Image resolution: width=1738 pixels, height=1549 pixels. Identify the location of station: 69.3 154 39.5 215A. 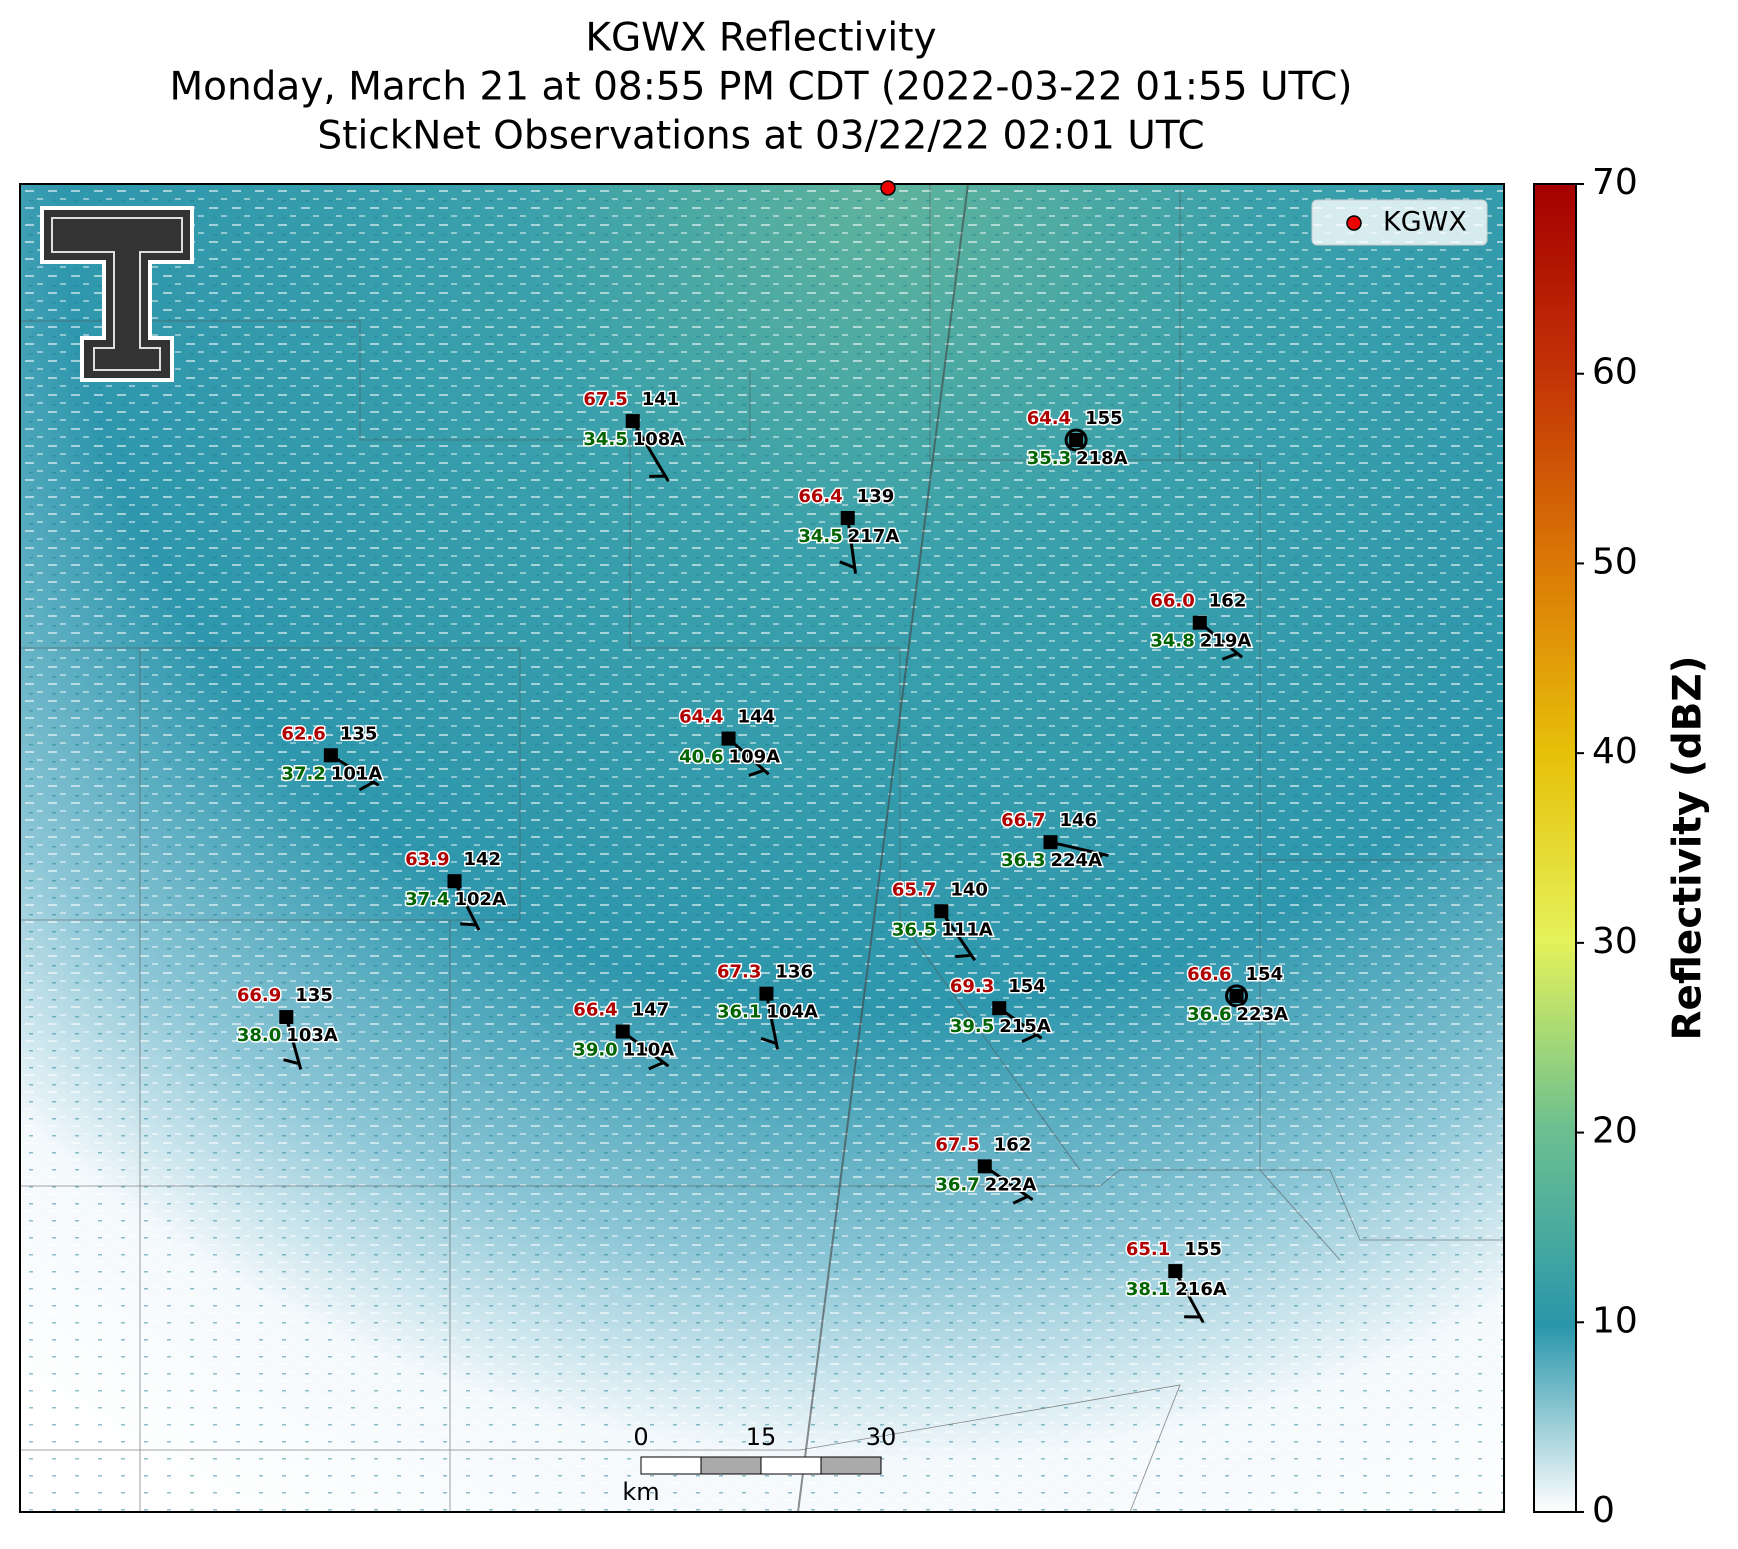
(1000, 1009).